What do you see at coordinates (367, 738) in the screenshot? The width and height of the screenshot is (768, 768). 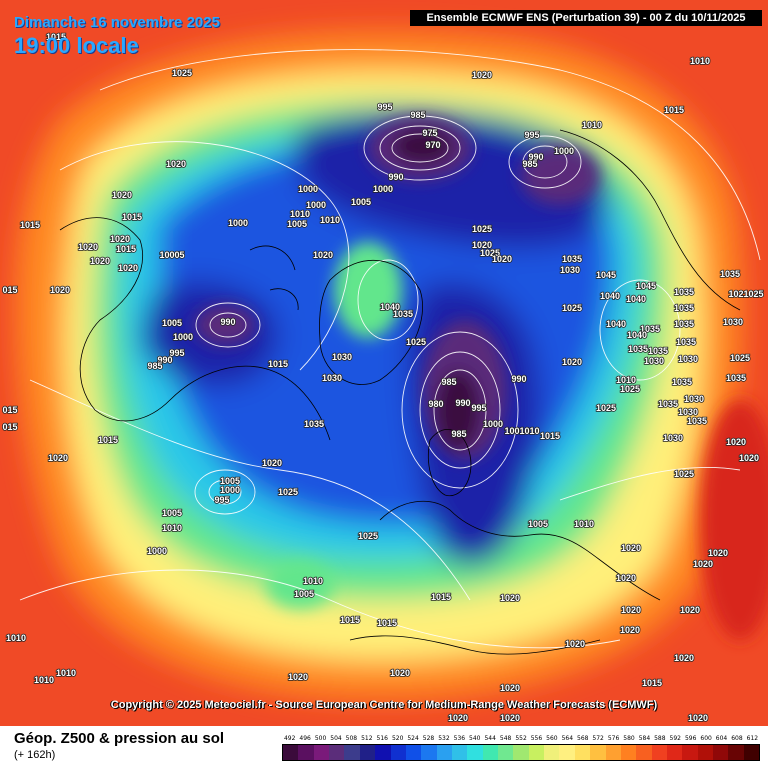 I see `scale-label: 512` at bounding box center [367, 738].